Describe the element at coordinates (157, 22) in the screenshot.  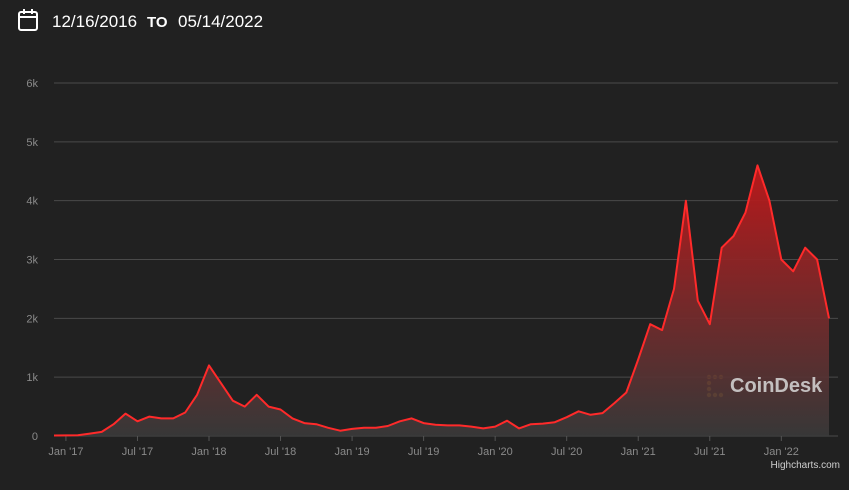
I see `date-separator: TO` at that location.